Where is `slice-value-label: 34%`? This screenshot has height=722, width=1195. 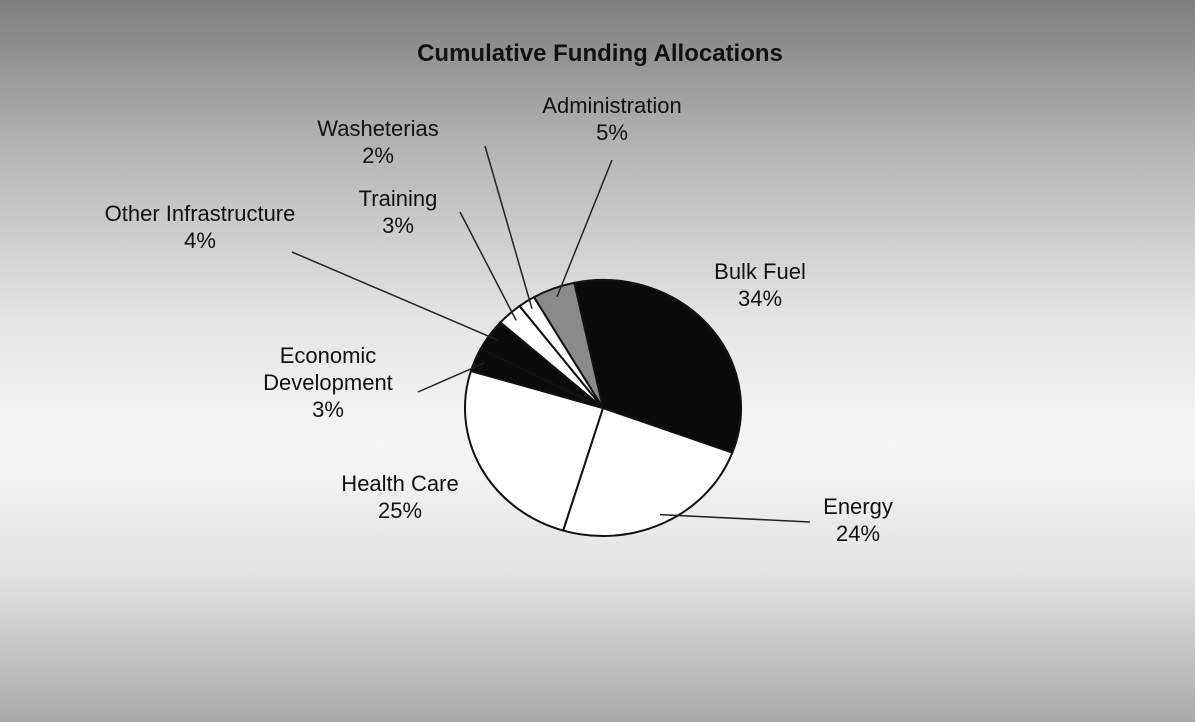
slice-value-label: 34% is located at coordinates (760, 298).